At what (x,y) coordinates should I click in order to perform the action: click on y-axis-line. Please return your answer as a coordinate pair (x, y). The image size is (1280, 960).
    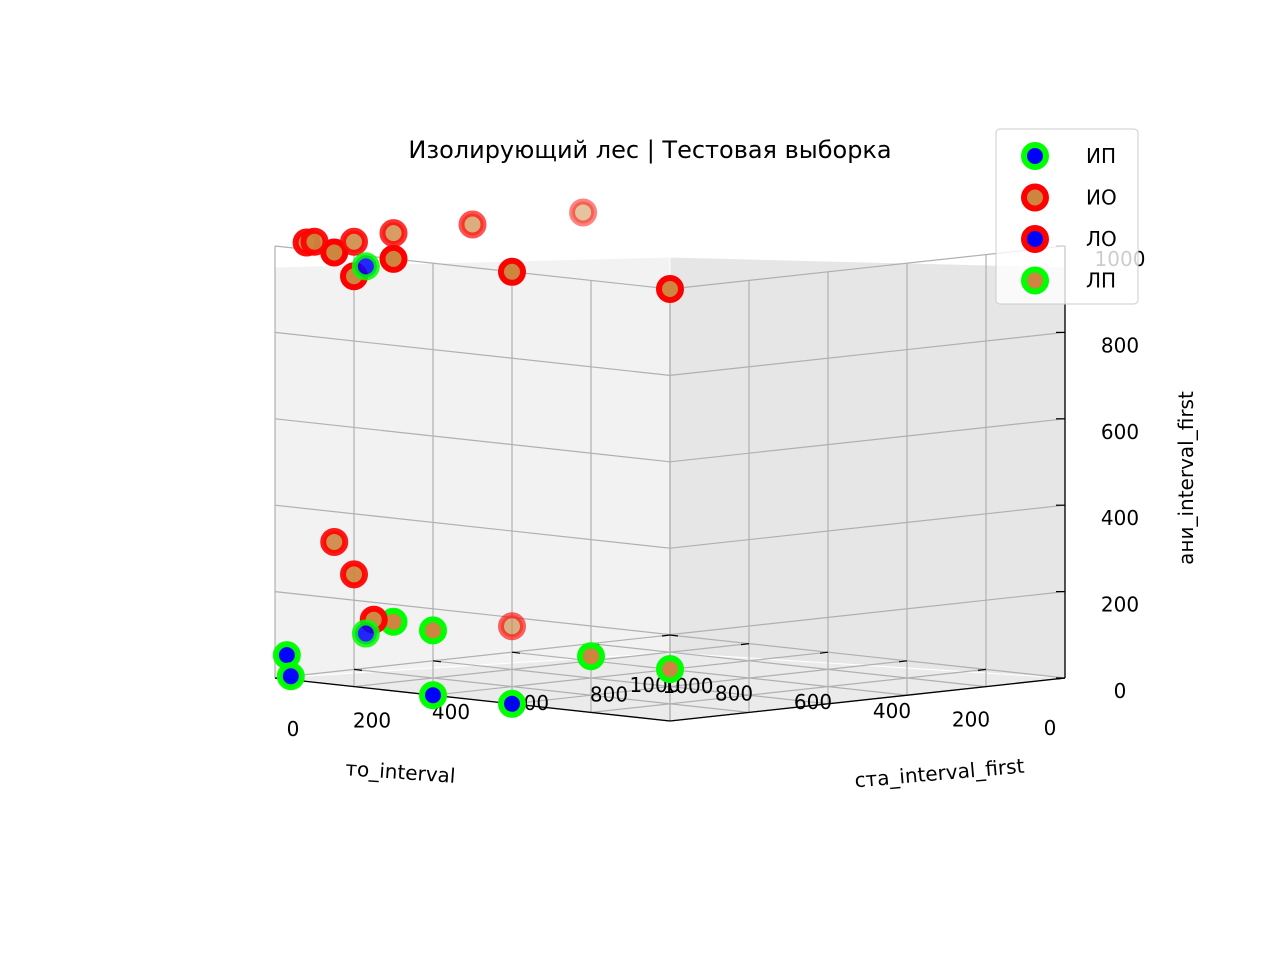
    Looking at the image, I should click on (867, 699).